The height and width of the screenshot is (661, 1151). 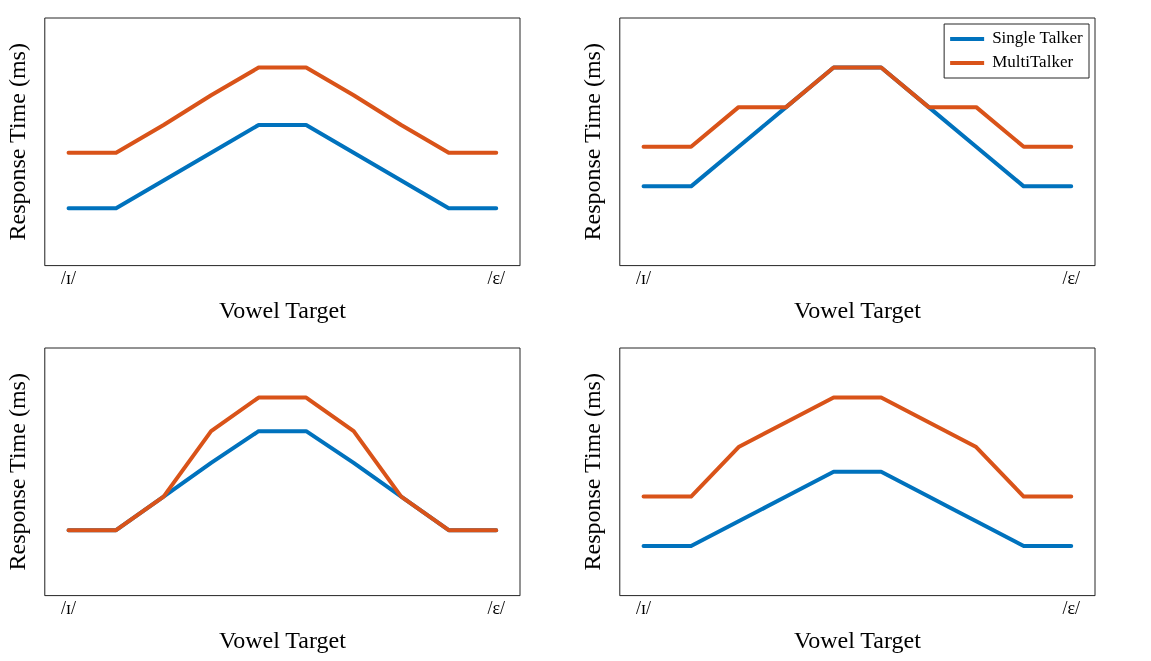 I want to click on legend-label: MultiTalker, so click(x=1033, y=62).